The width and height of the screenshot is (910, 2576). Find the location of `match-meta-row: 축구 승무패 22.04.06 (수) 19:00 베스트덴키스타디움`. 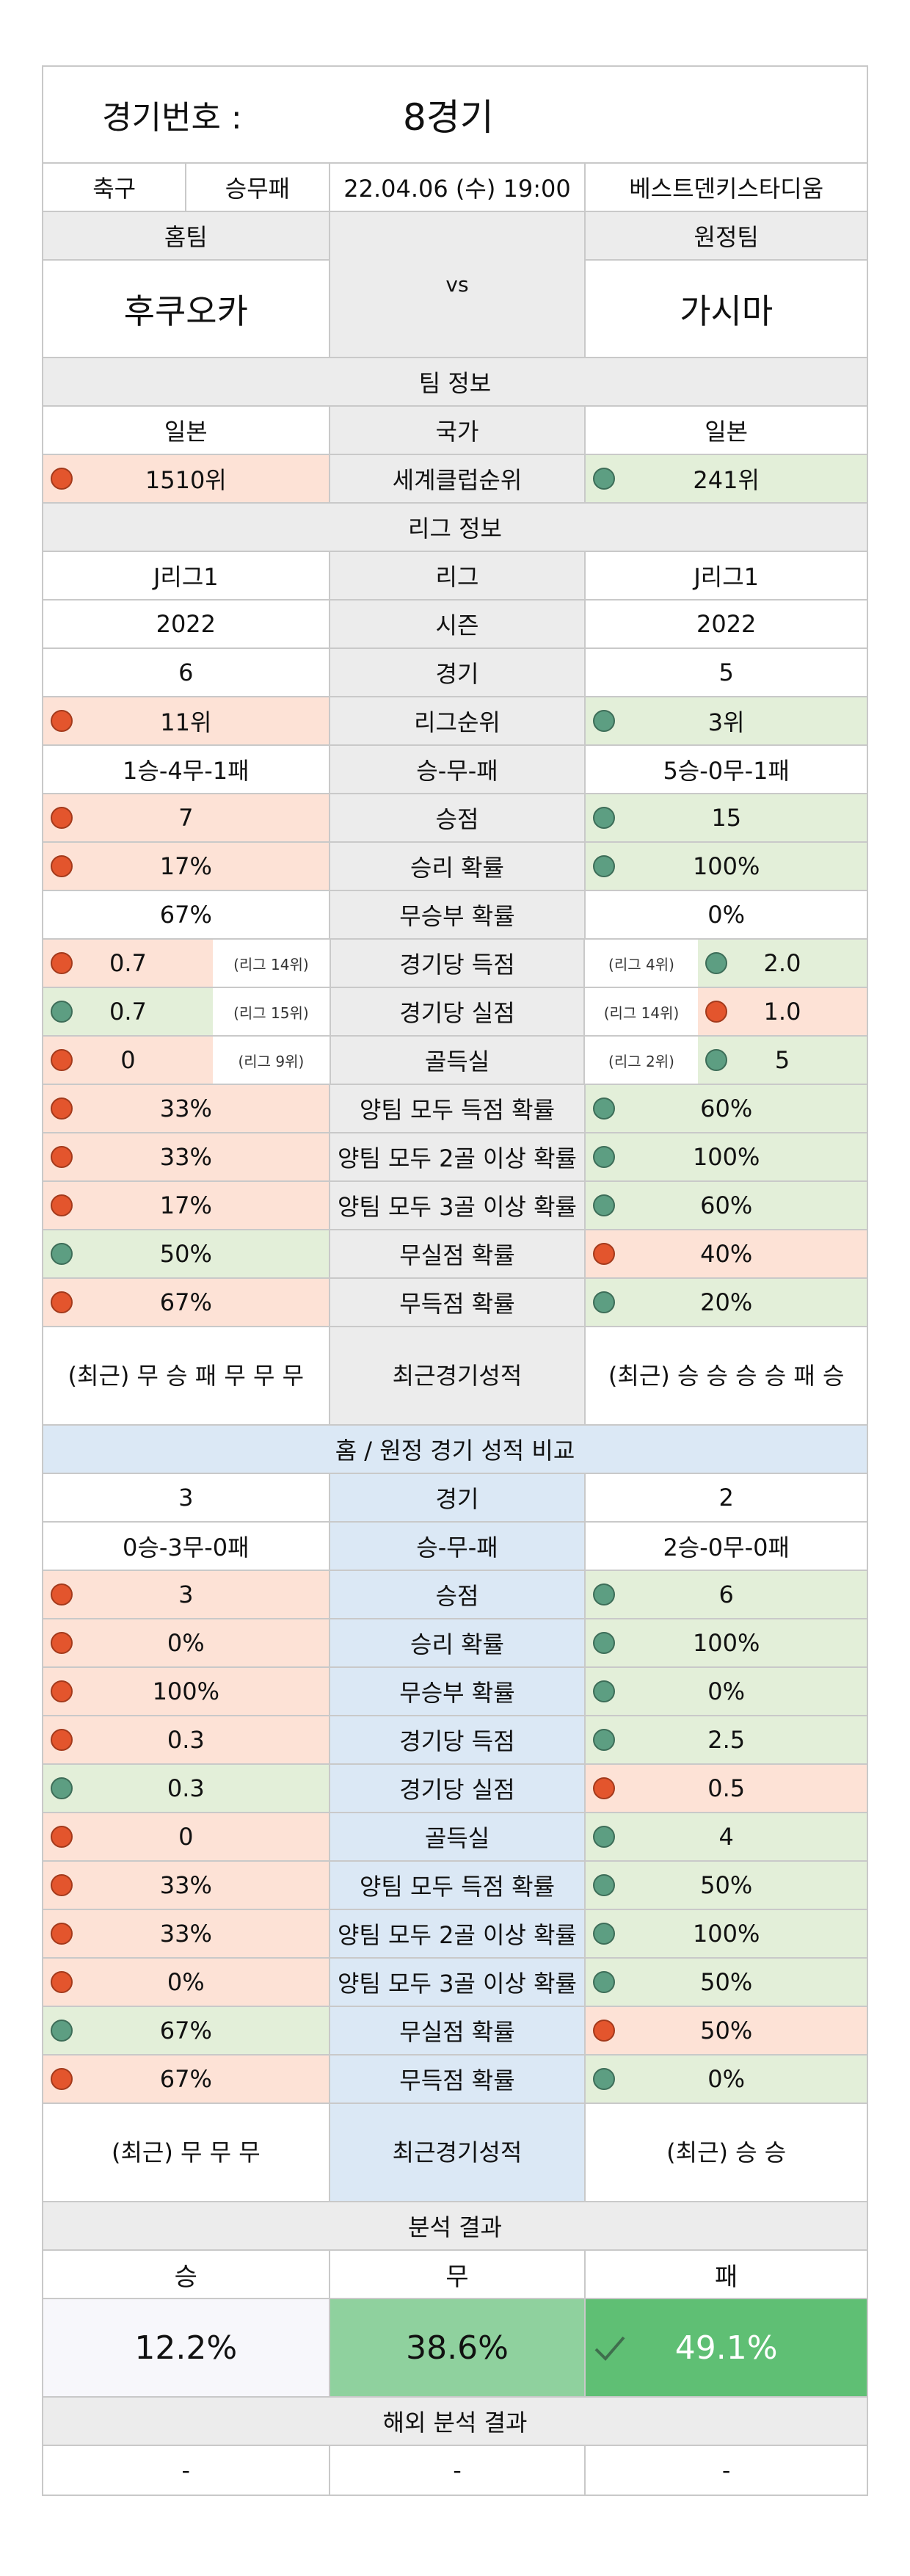

match-meta-row: 축구 승무패 22.04.06 (수) 19:00 베스트덴키스타디움 is located at coordinates (455, 188).